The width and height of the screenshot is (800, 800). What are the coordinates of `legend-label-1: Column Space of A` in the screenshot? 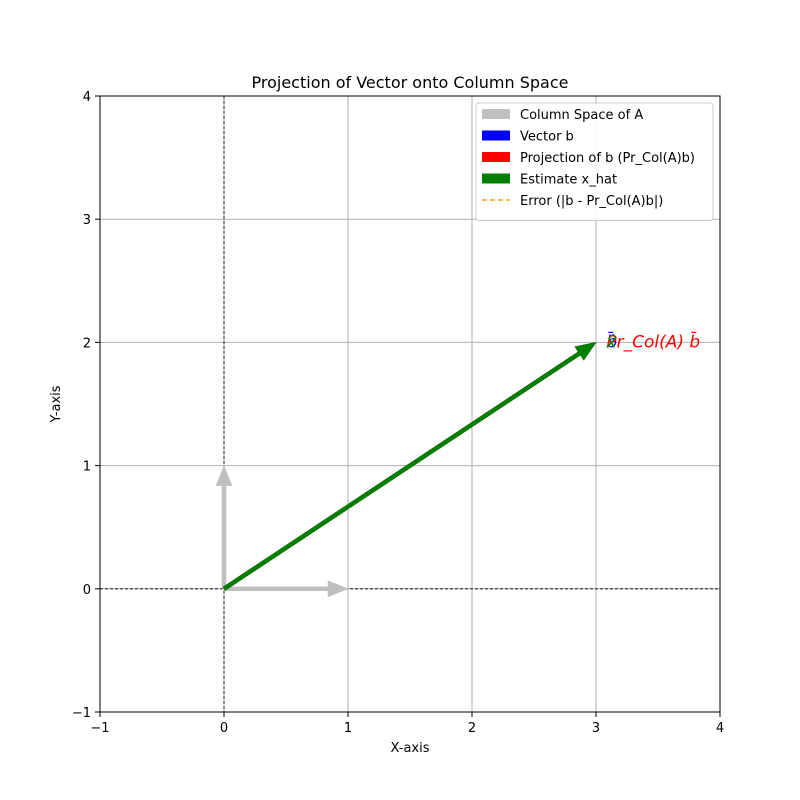 It's located at (581, 115).